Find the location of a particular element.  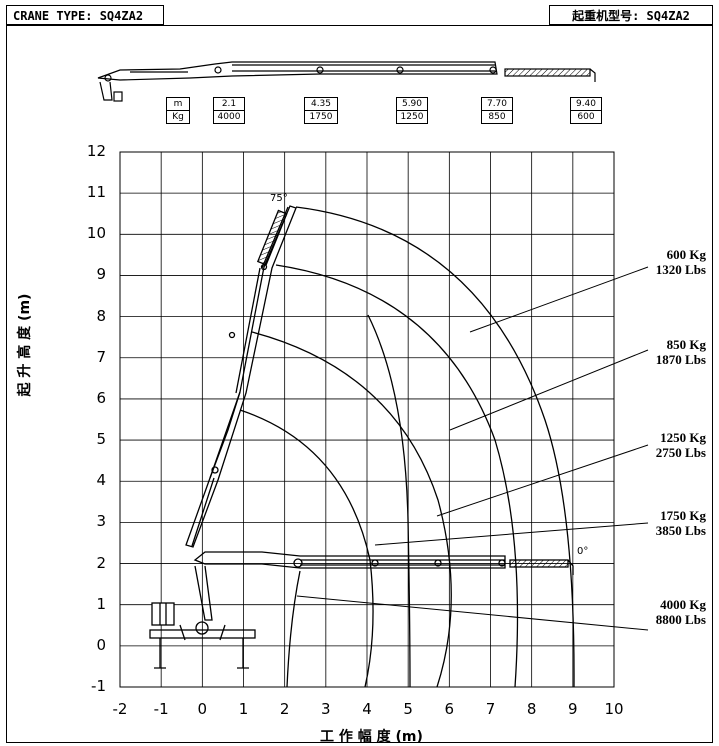

x-tick-label: -1 is located at coordinates (161, 709).